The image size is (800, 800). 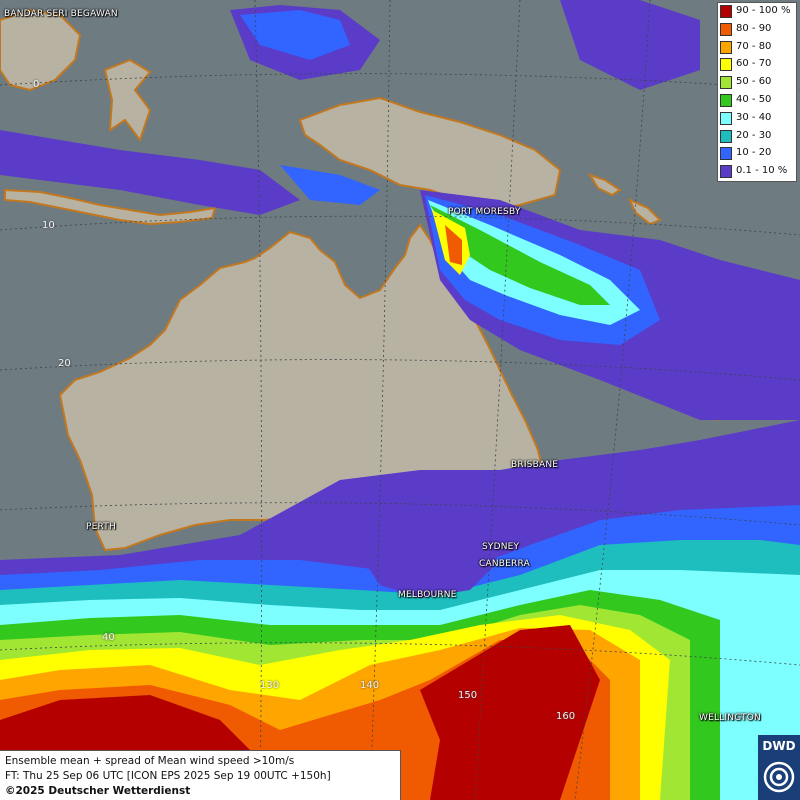 I want to click on sulawesi-land, so click(x=127, y=100).